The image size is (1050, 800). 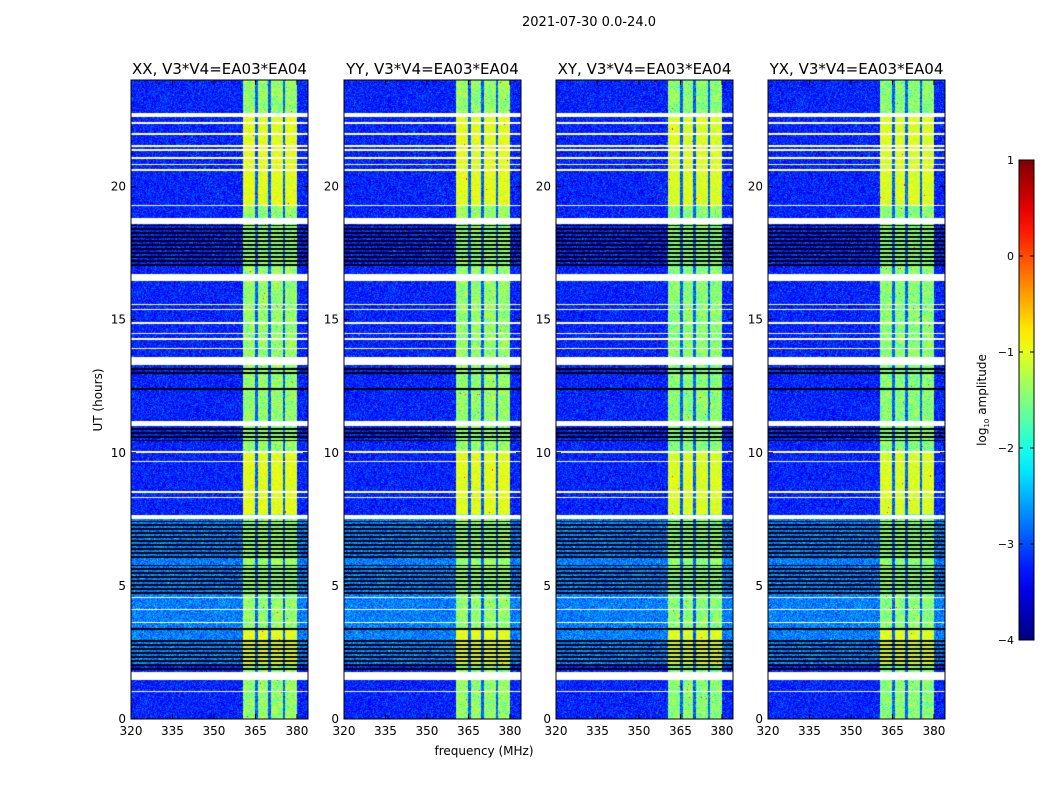 What do you see at coordinates (98, 399) in the screenshot?
I see `y-axis-label: UT (hours)` at bounding box center [98, 399].